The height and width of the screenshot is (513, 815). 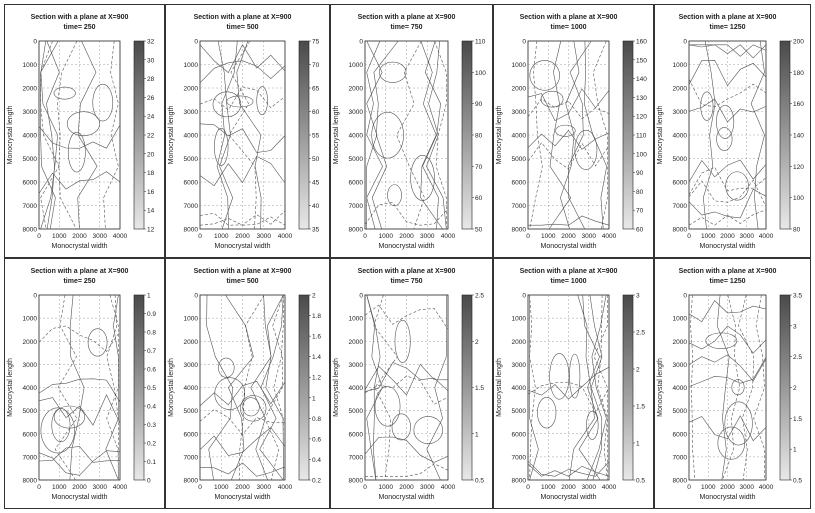 What do you see at coordinates (151, 425) in the screenshot?
I see `colorbar-tick-label: 0.3` at bounding box center [151, 425].